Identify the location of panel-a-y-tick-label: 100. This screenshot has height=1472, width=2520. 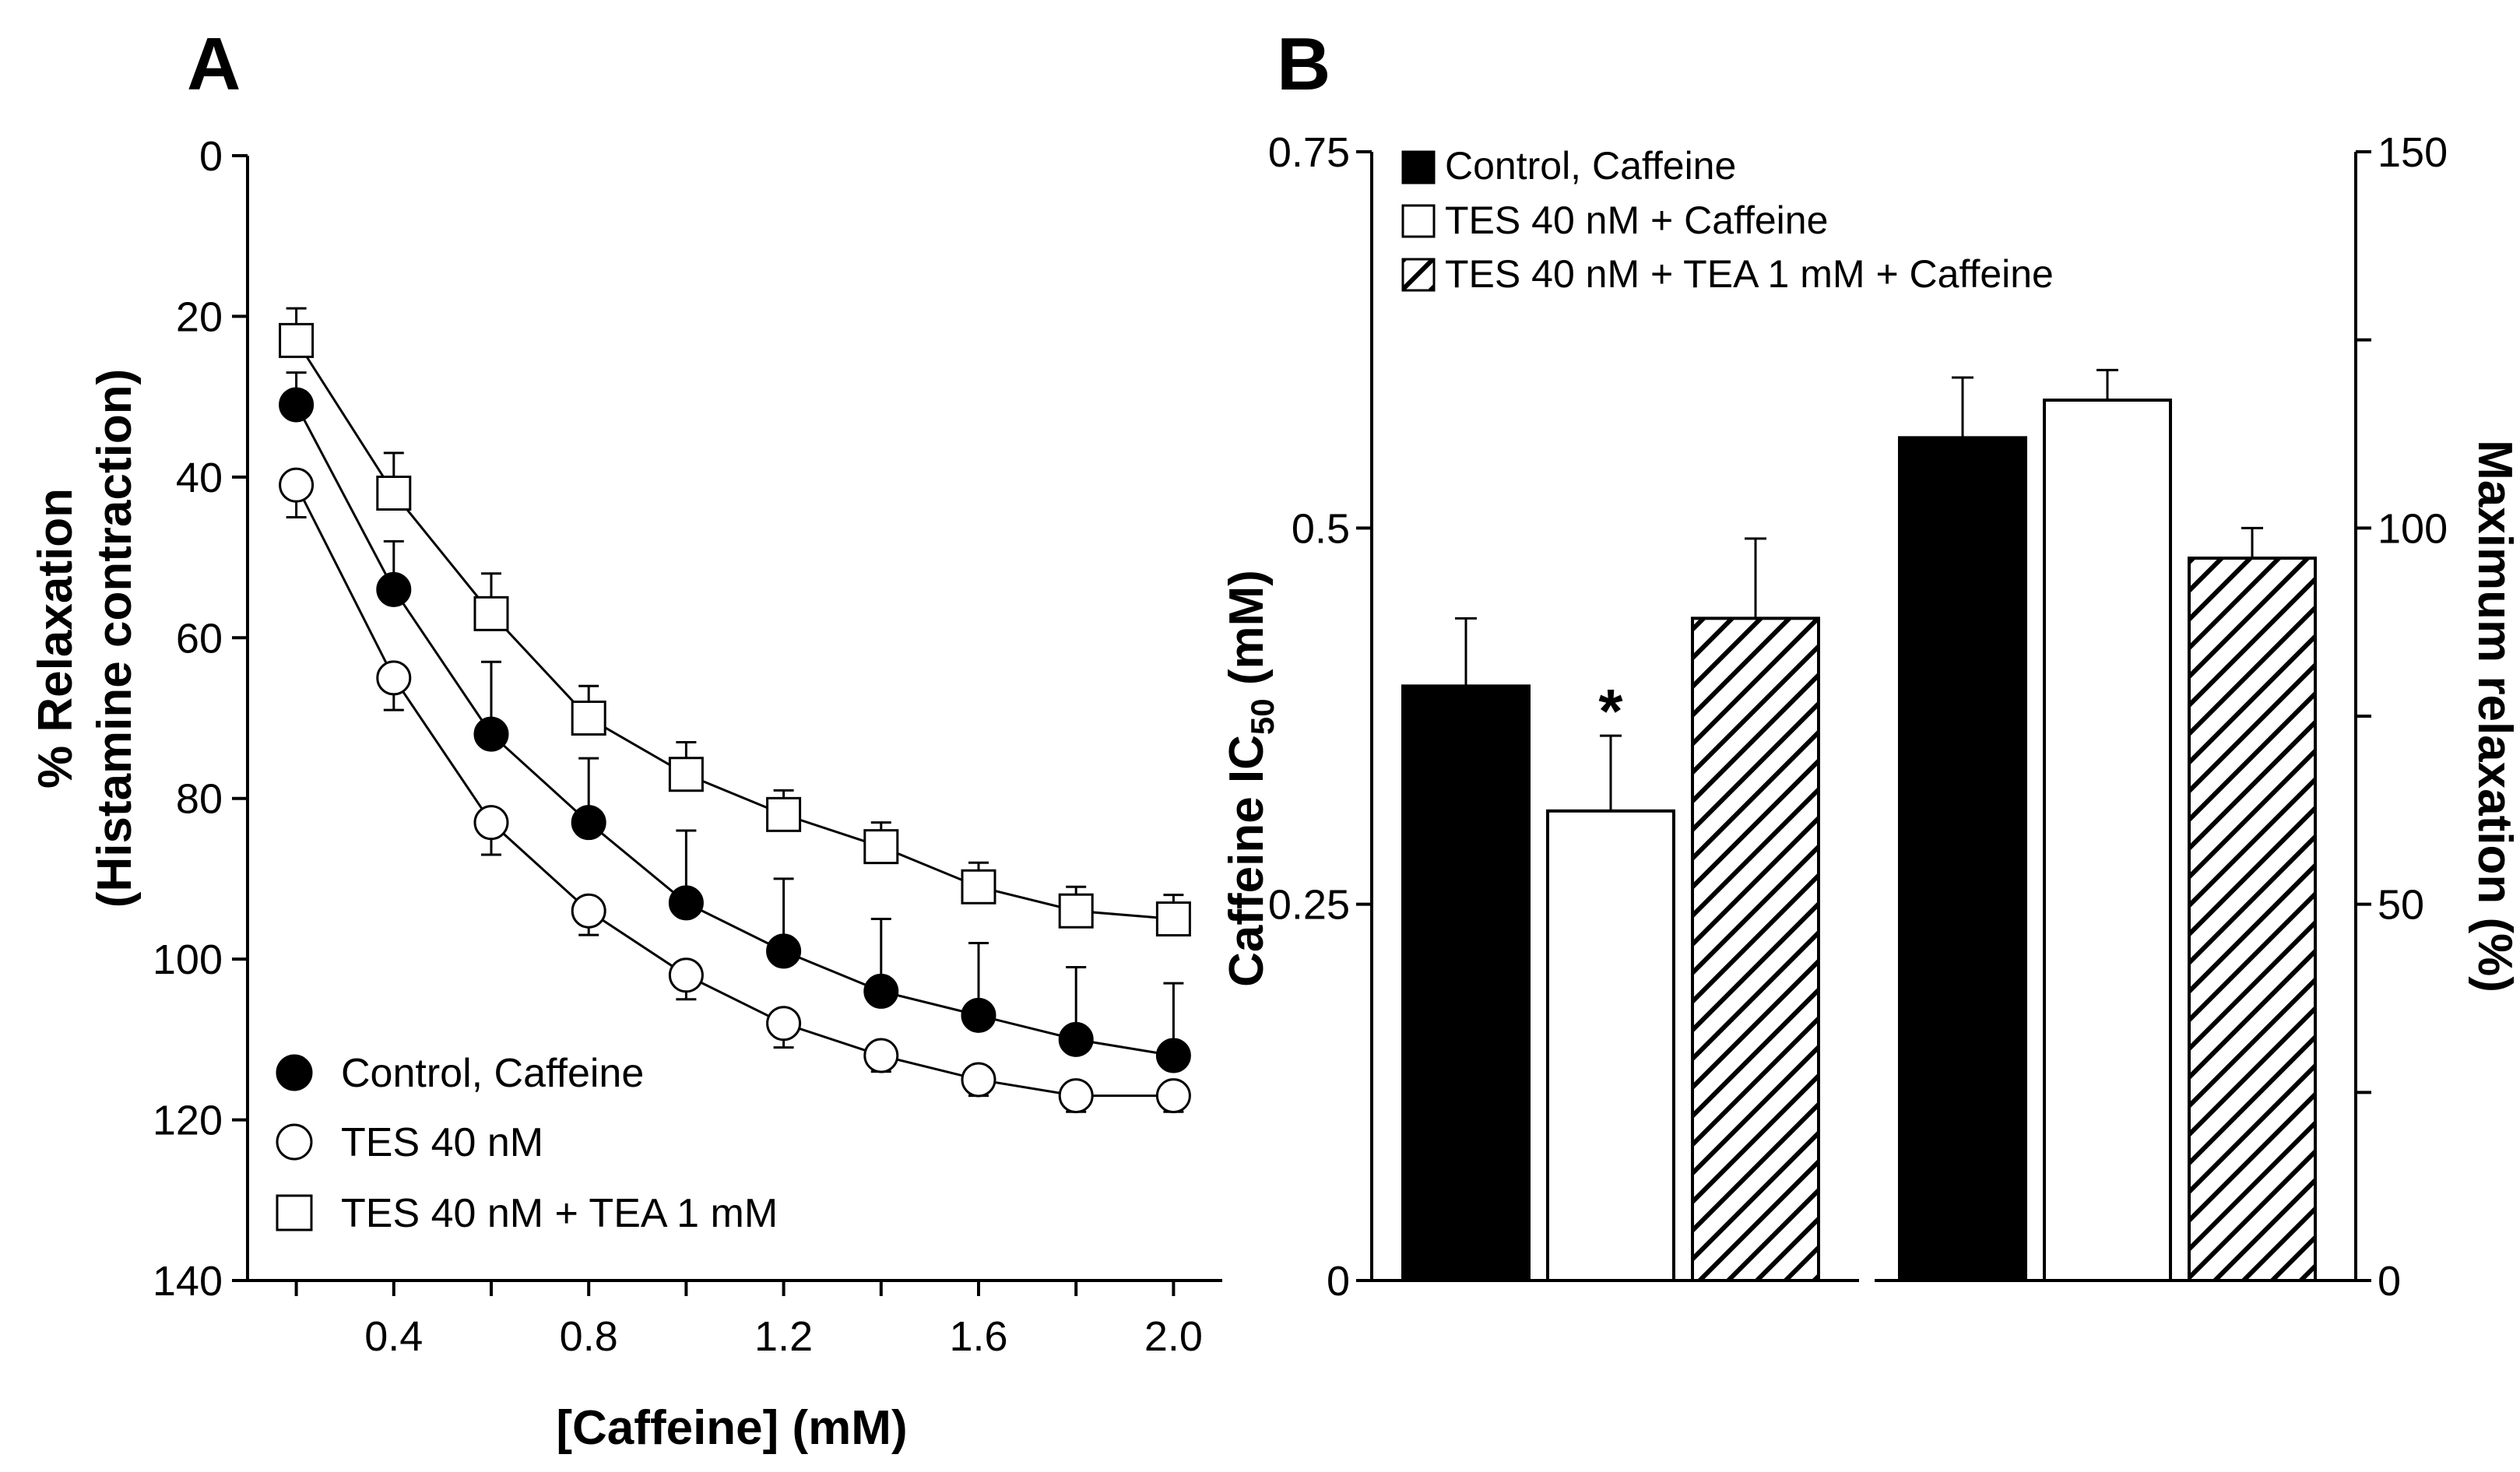
(188, 960).